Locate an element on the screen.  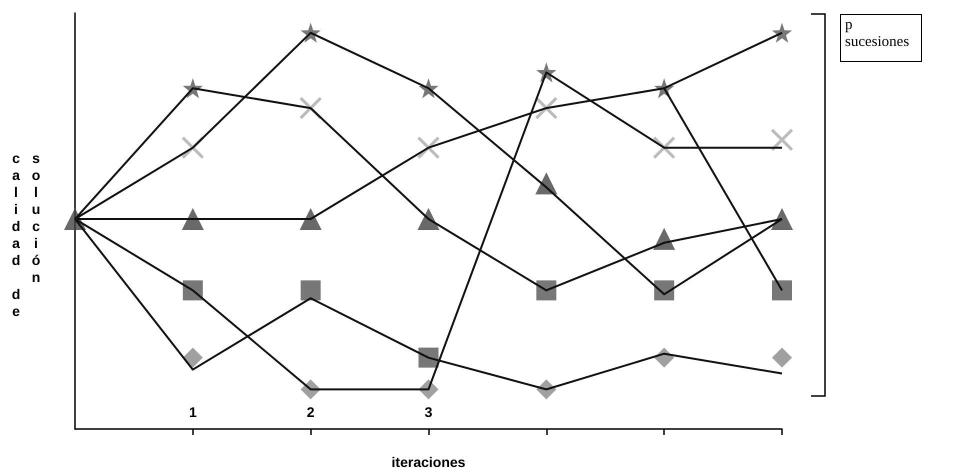
text: p sucesiones is located at coordinates (881, 38).